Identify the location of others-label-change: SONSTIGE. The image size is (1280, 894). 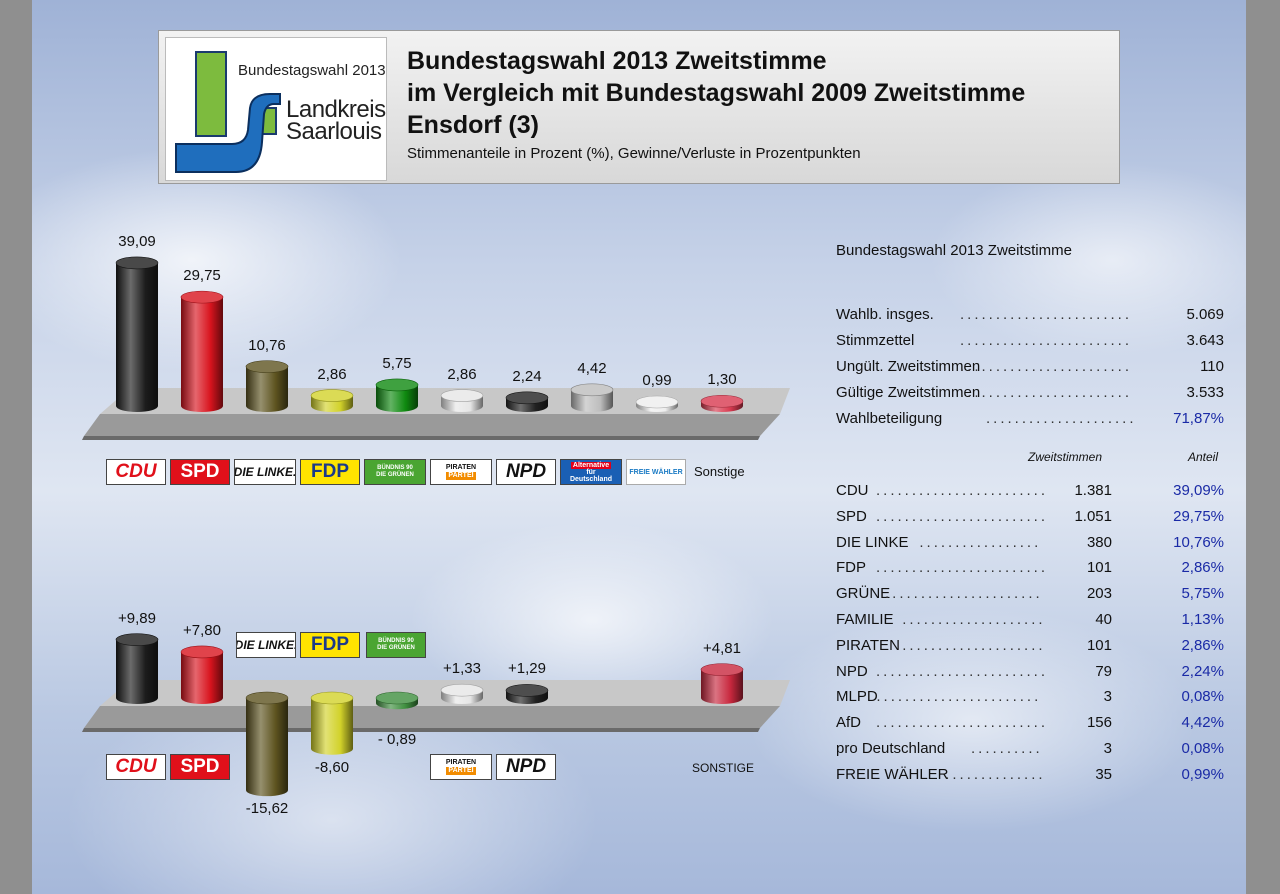
(723, 768).